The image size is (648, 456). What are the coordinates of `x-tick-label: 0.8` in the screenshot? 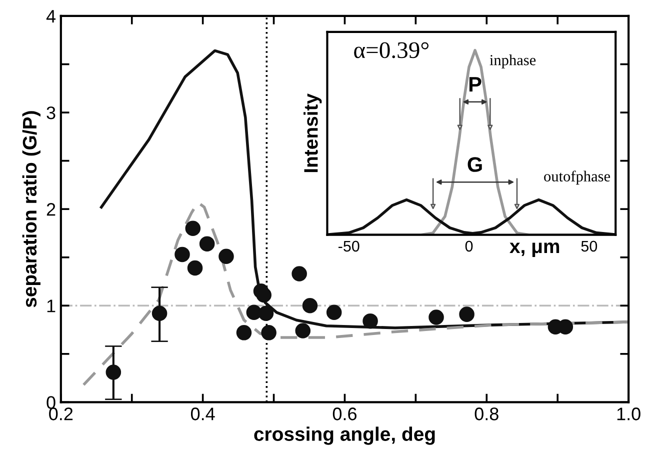 It's located at (486, 414).